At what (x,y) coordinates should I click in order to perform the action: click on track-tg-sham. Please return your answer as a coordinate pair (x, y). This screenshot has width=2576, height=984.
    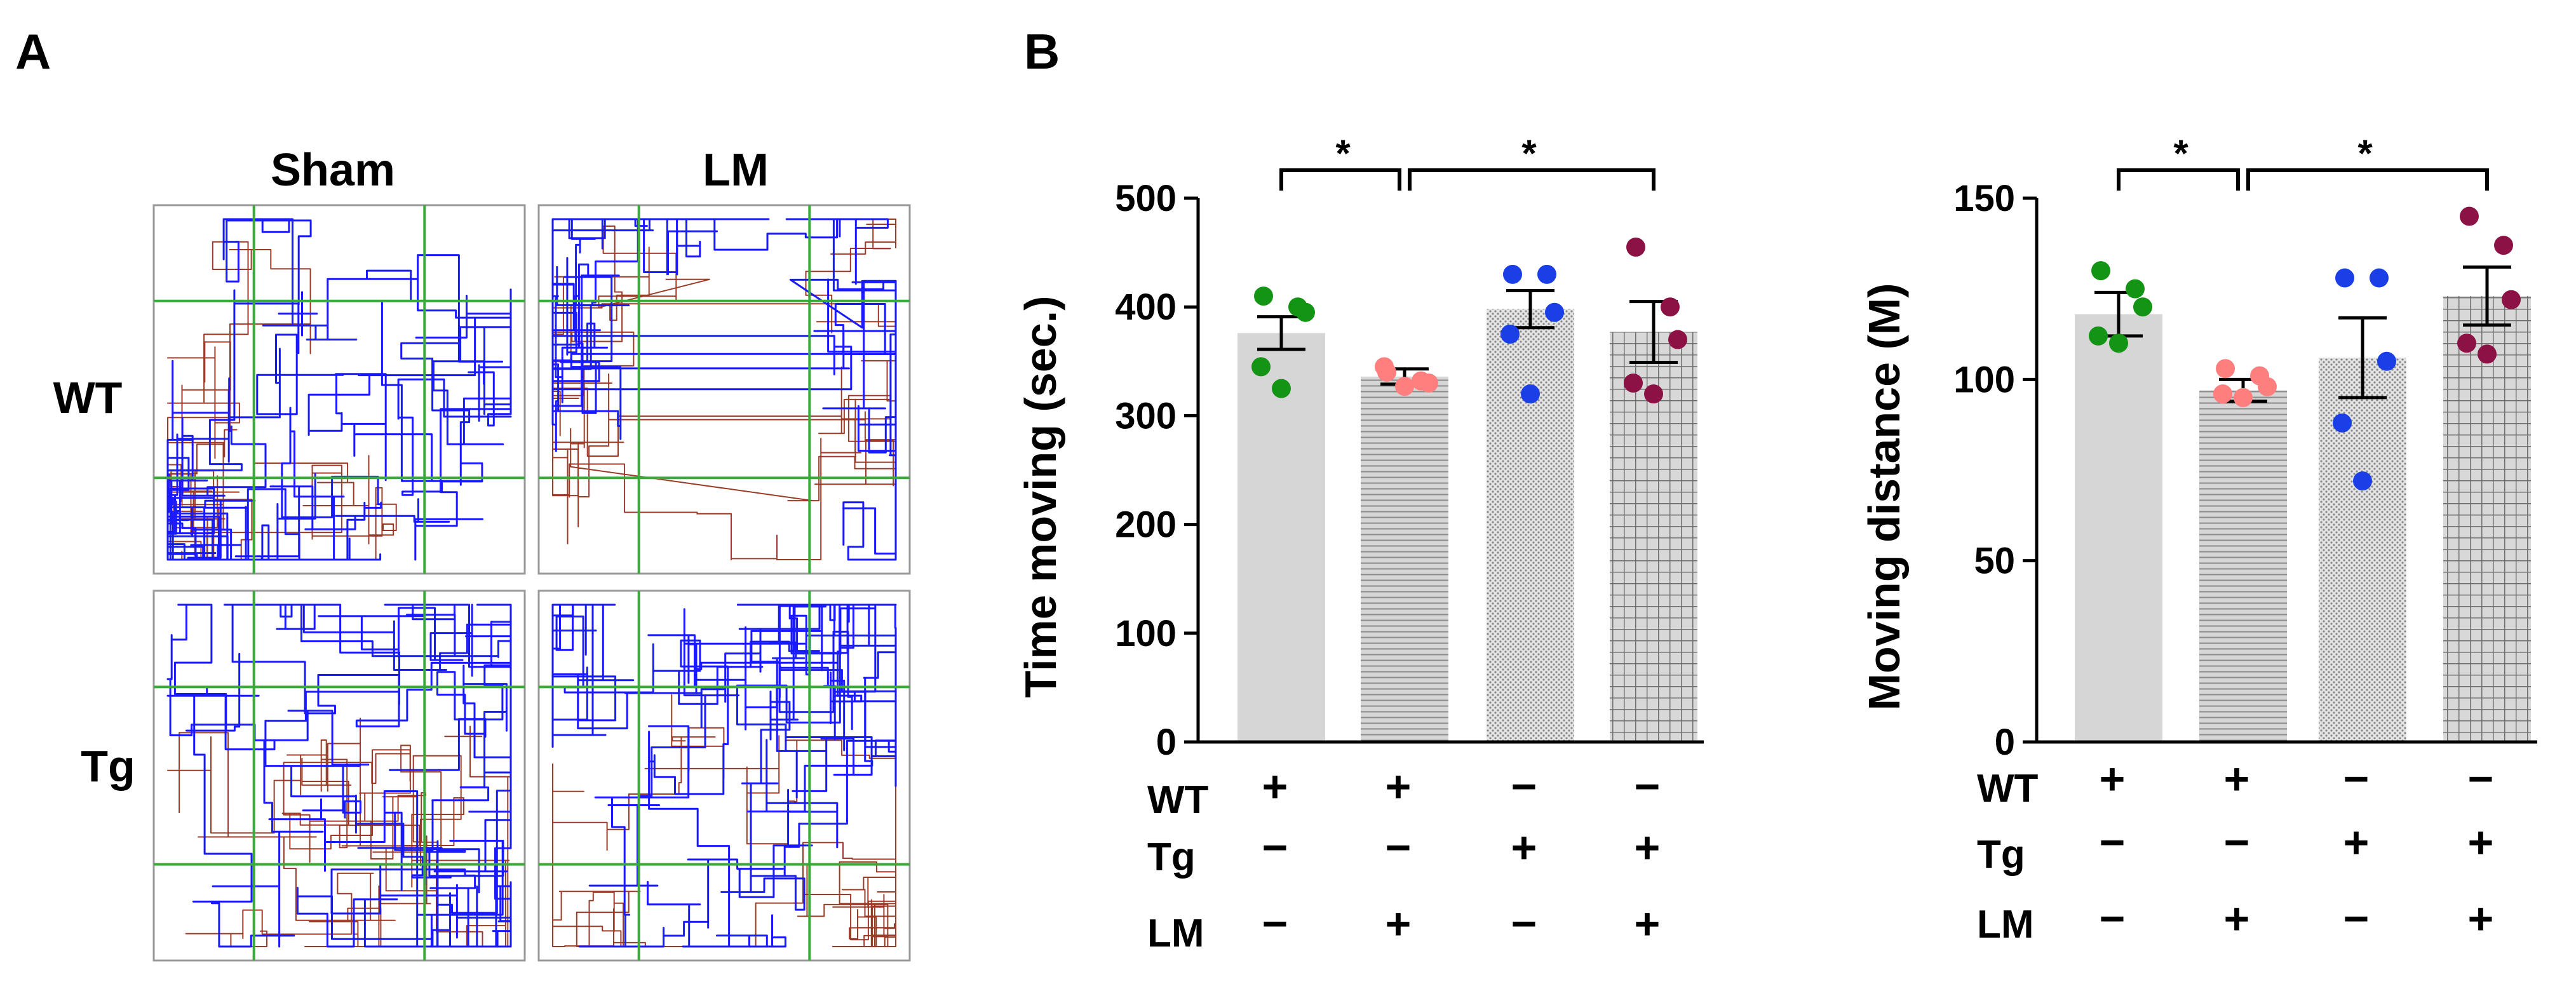
    Looking at the image, I should click on (339, 776).